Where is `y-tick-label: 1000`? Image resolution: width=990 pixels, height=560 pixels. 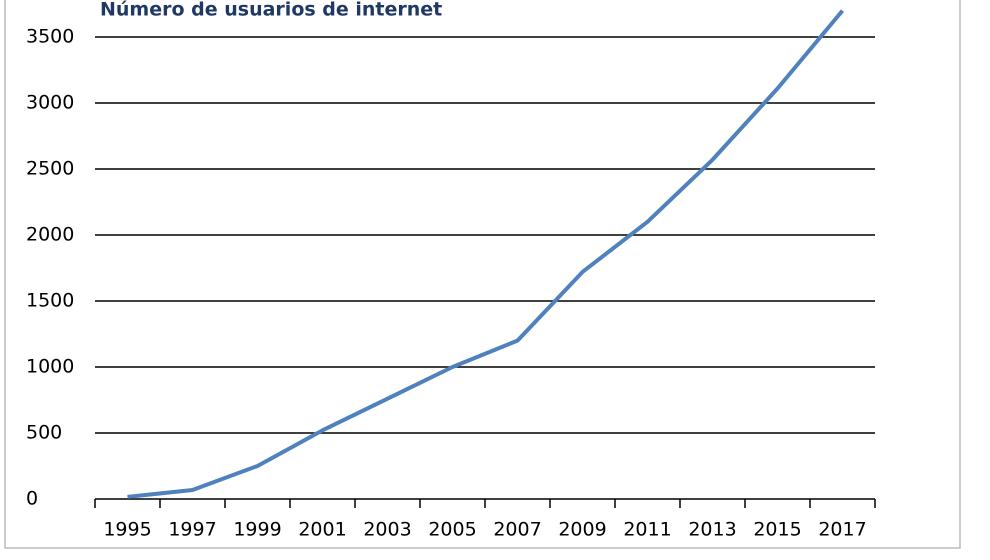 y-tick-label: 1000 is located at coordinates (50, 367).